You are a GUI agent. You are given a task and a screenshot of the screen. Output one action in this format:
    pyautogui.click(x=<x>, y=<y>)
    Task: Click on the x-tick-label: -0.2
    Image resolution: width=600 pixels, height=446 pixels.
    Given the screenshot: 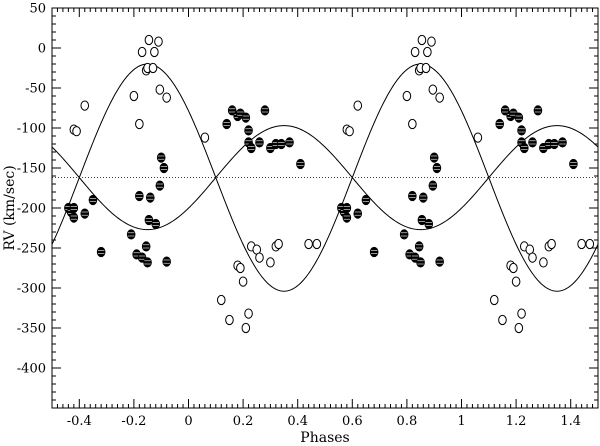 What is the action you would take?
    pyautogui.click(x=133, y=421)
    